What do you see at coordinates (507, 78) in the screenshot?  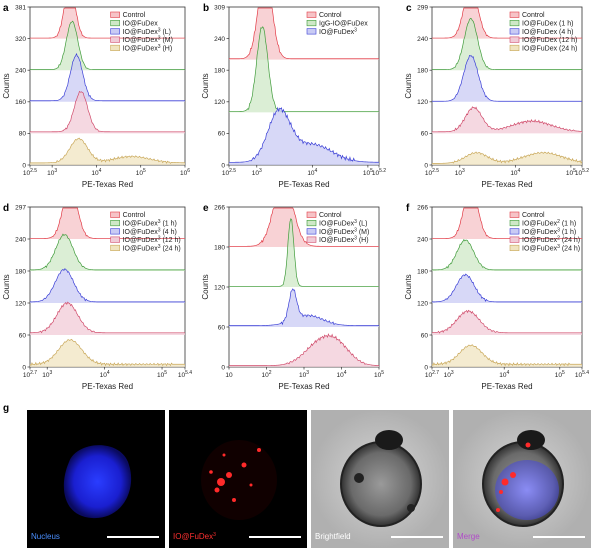 I see `histogram-line-blue` at bounding box center [507, 78].